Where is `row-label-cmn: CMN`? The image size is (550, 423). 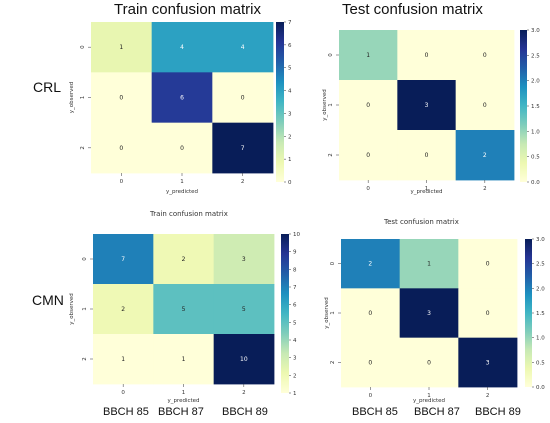
row-label-cmn: CMN is located at coordinates (48, 300).